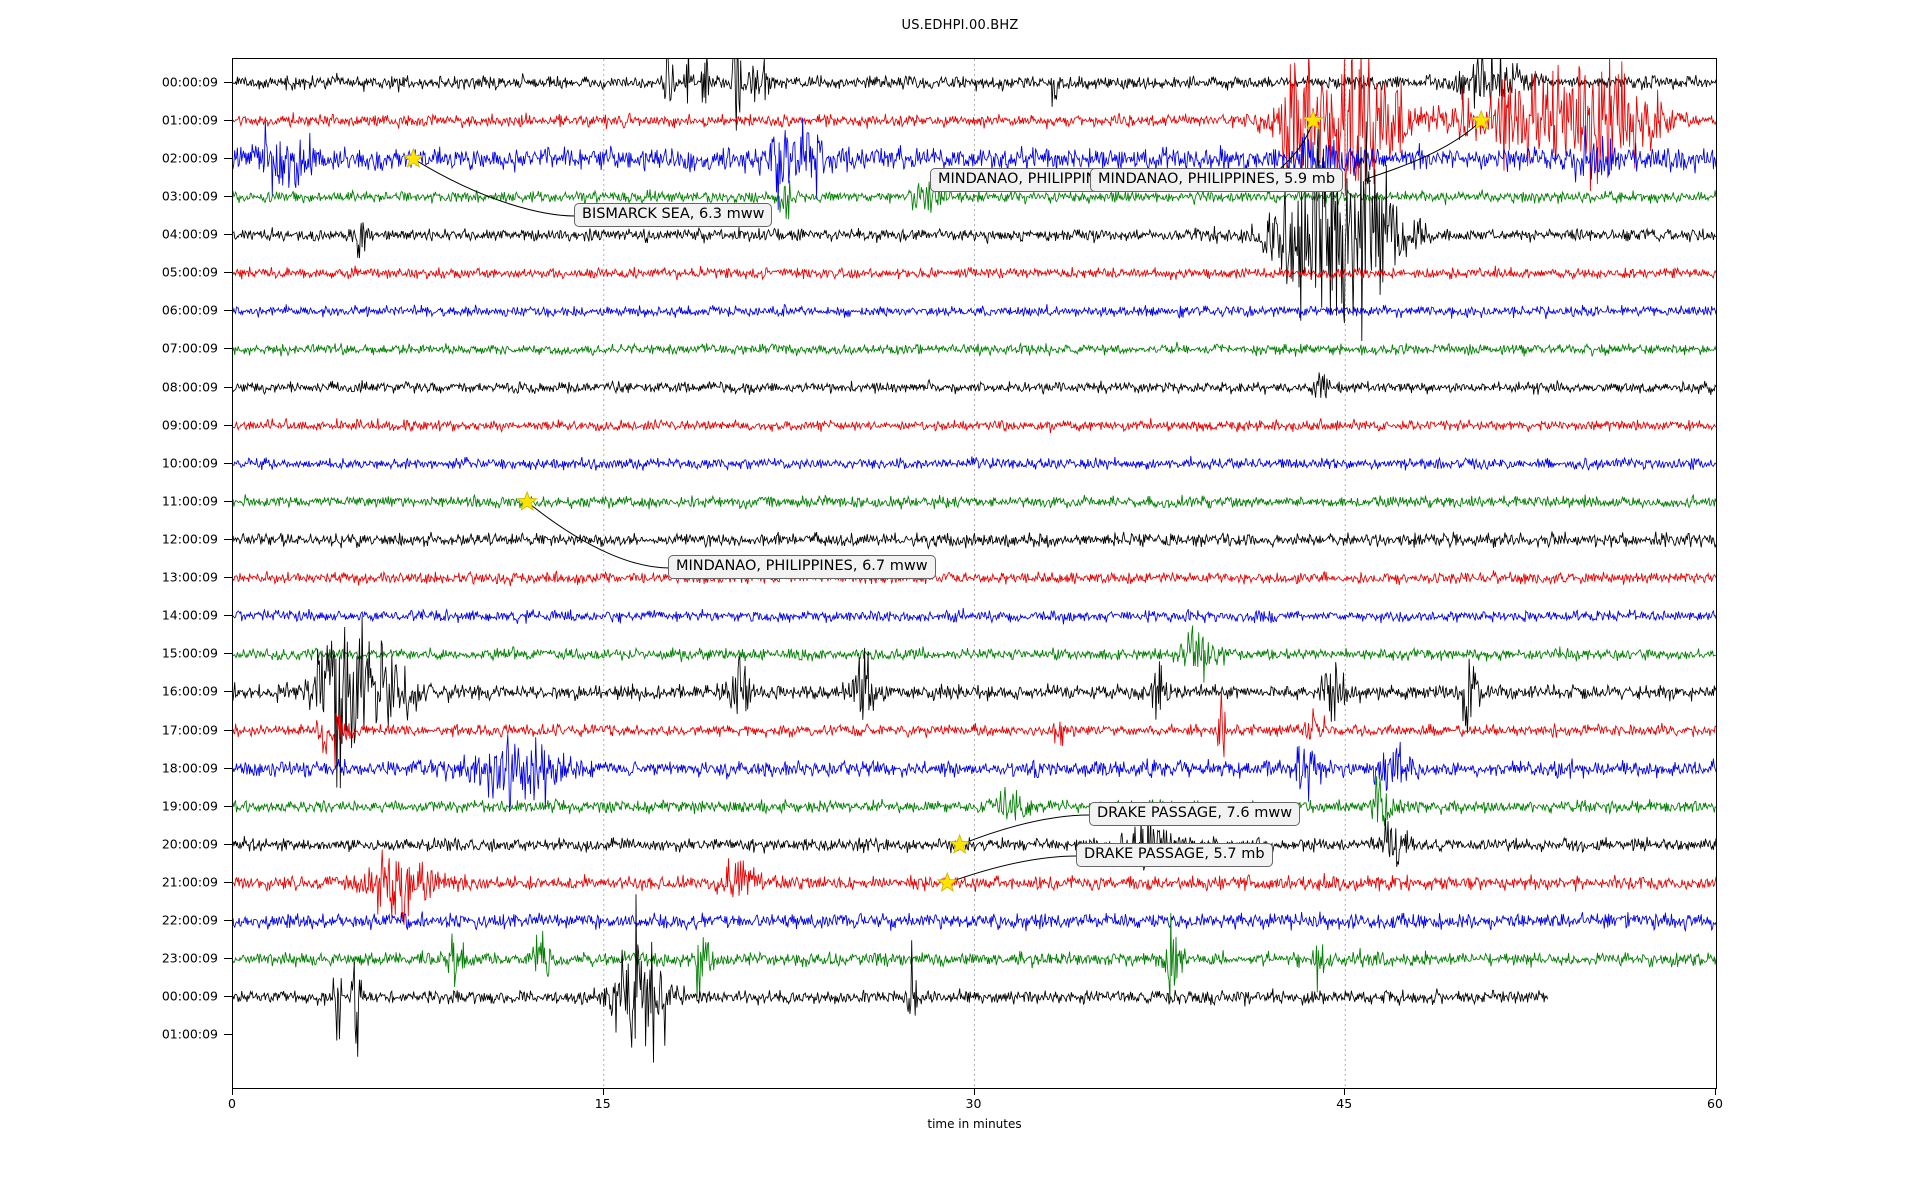 Image resolution: width=1920 pixels, height=1200 pixels. Describe the element at coordinates (189, 920) in the screenshot. I see `y-axis-tick-label: 22:00:09` at that location.